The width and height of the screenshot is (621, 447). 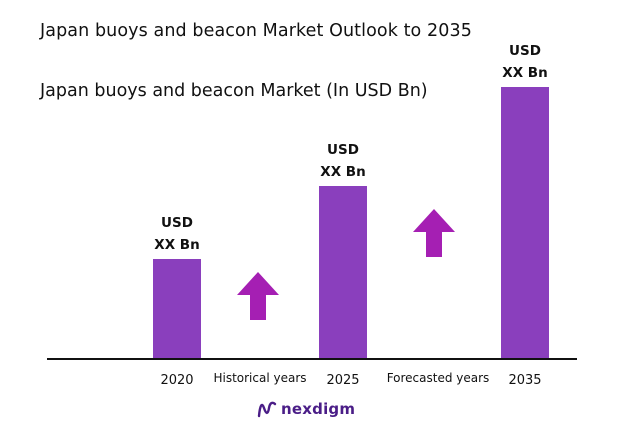 What do you see at coordinates (343, 272) in the screenshot?
I see `bar-2025` at bounding box center [343, 272].